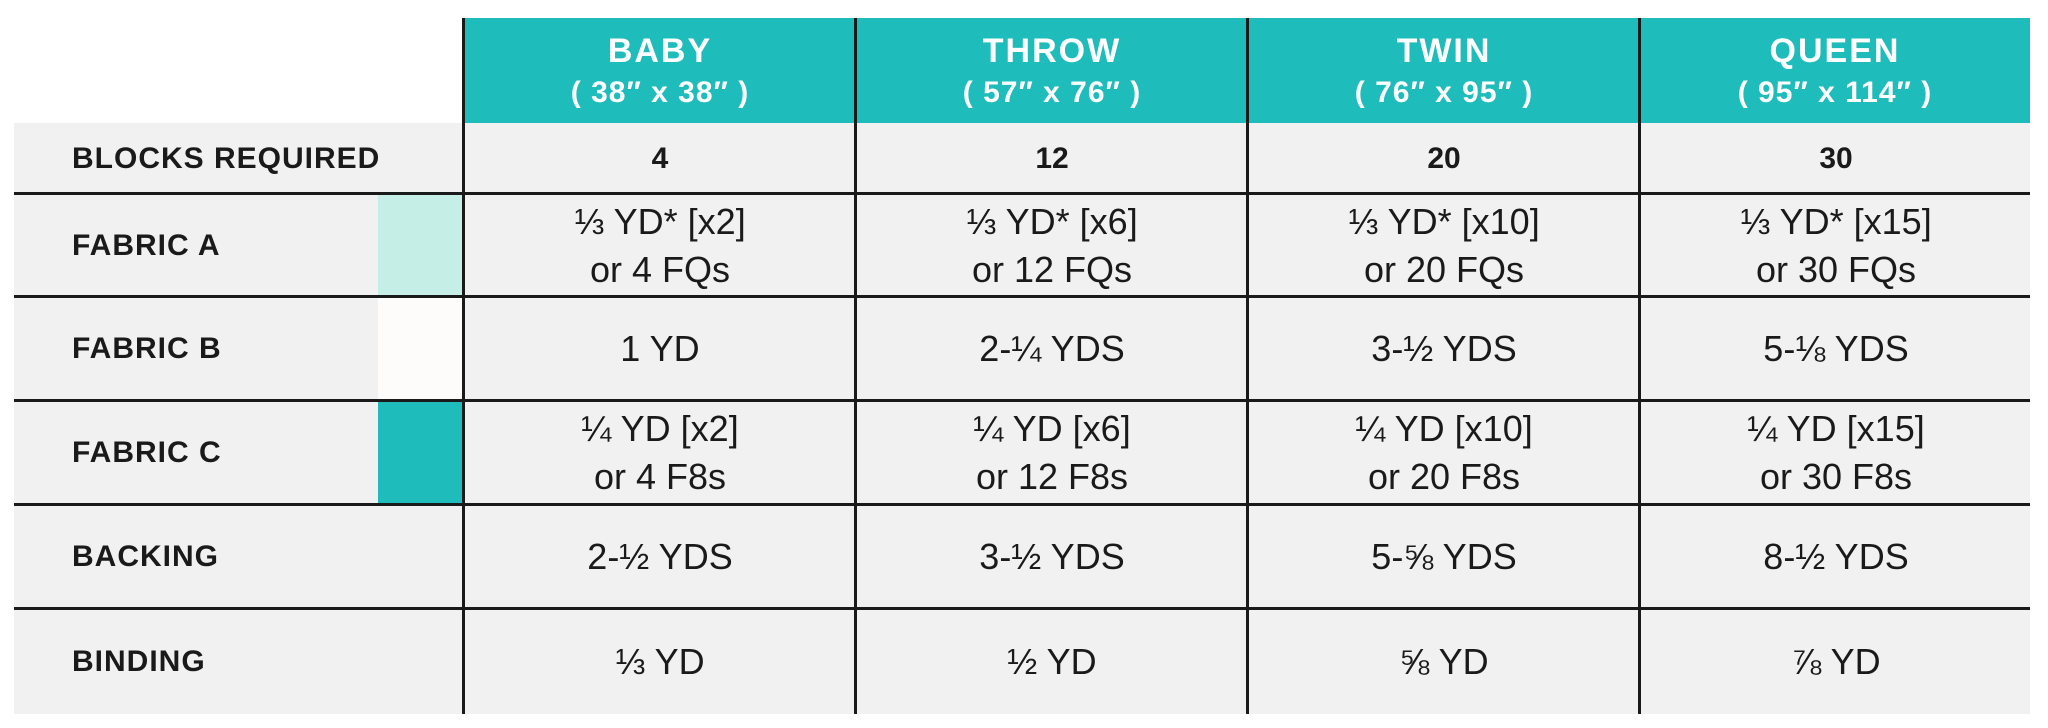 This screenshot has height=728, width=2048. Describe the element at coordinates (1444, 50) in the screenshot. I see `column-size-name: TWIN` at that location.